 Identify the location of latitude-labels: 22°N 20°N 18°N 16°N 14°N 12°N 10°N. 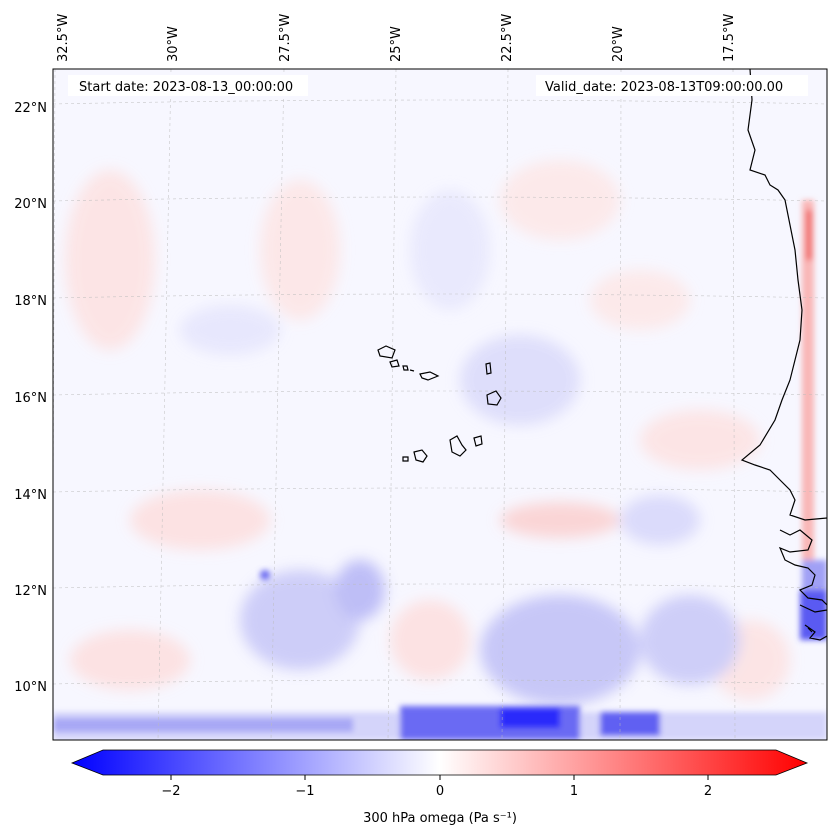
(30, 398).